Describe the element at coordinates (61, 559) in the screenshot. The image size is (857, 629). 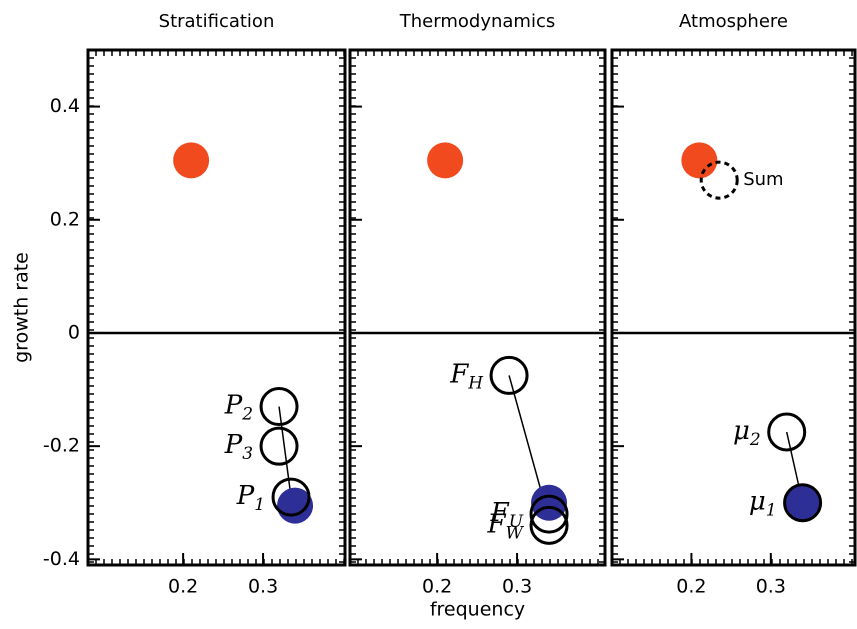
I see `y-tick-label: -0.4` at that location.